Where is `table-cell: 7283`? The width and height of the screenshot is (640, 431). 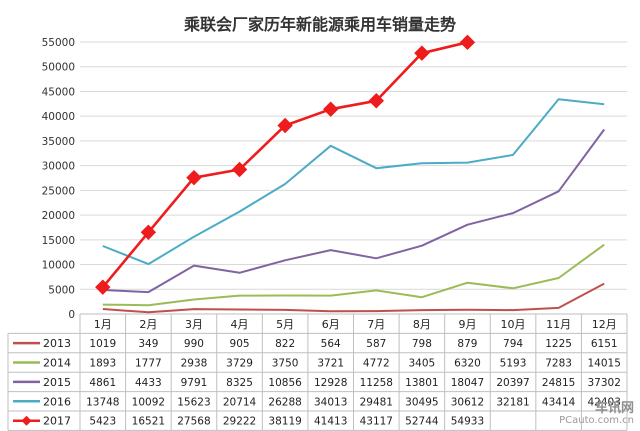
table-cell: 7283 is located at coordinates (558, 364).